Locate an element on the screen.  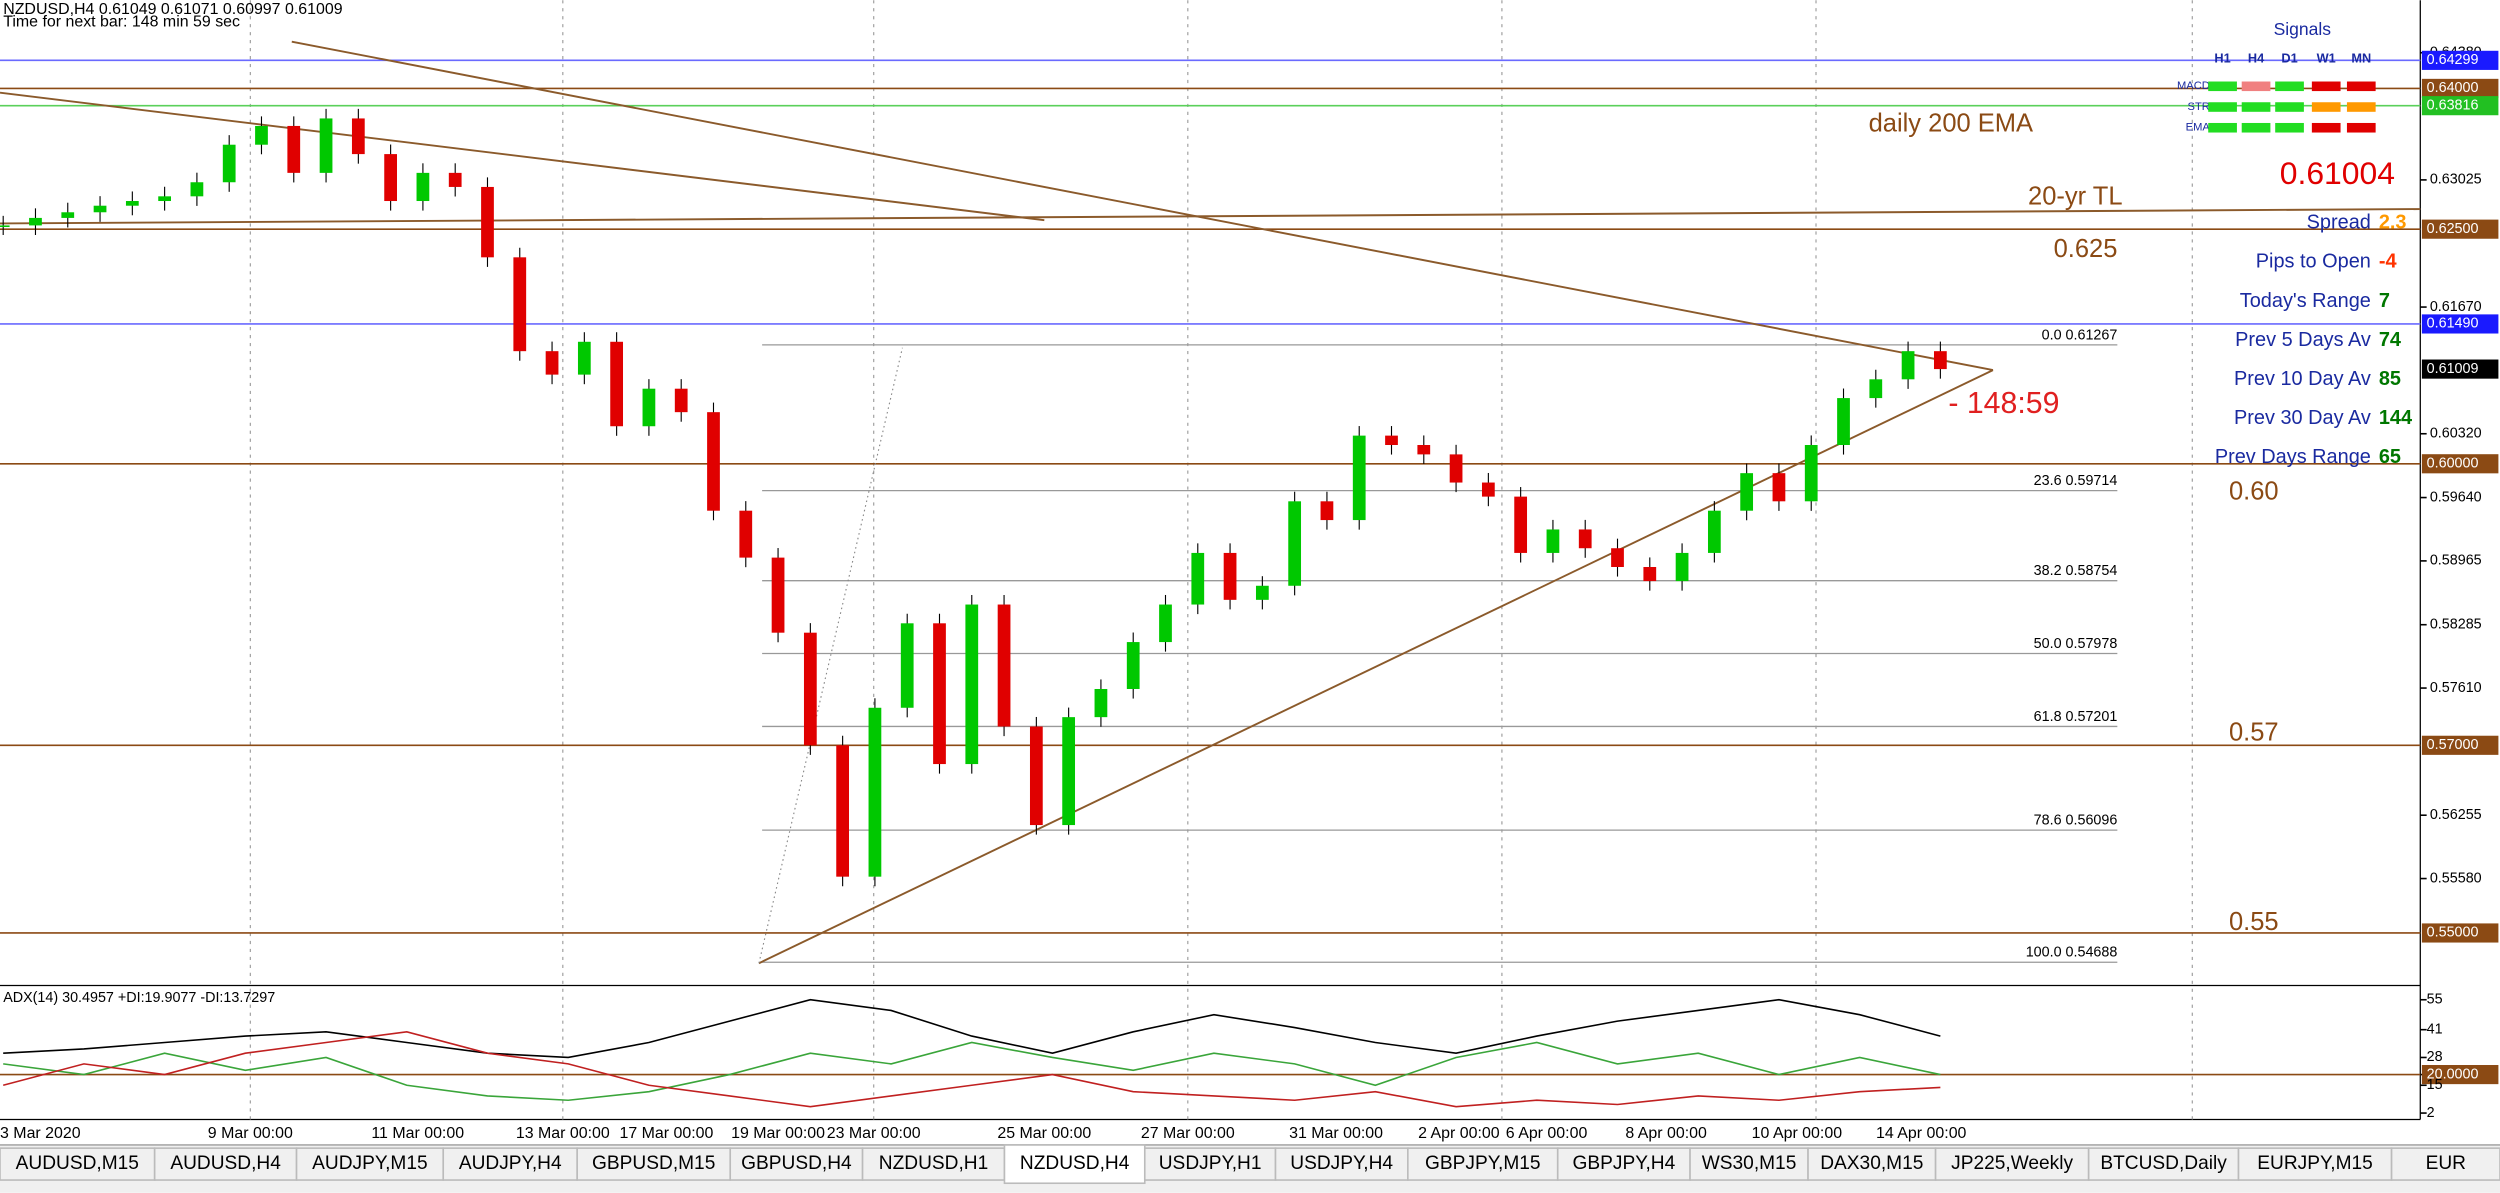
fib-pct: 23.6 is located at coordinates (2048, 481).